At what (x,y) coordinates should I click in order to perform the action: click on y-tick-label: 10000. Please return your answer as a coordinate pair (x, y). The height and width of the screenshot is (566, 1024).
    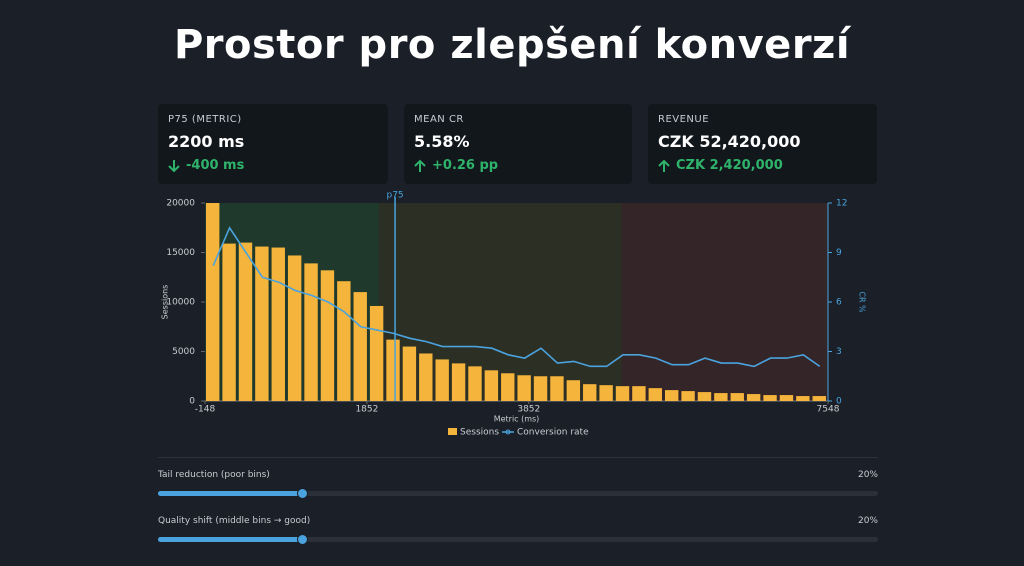
    Looking at the image, I should click on (180, 303).